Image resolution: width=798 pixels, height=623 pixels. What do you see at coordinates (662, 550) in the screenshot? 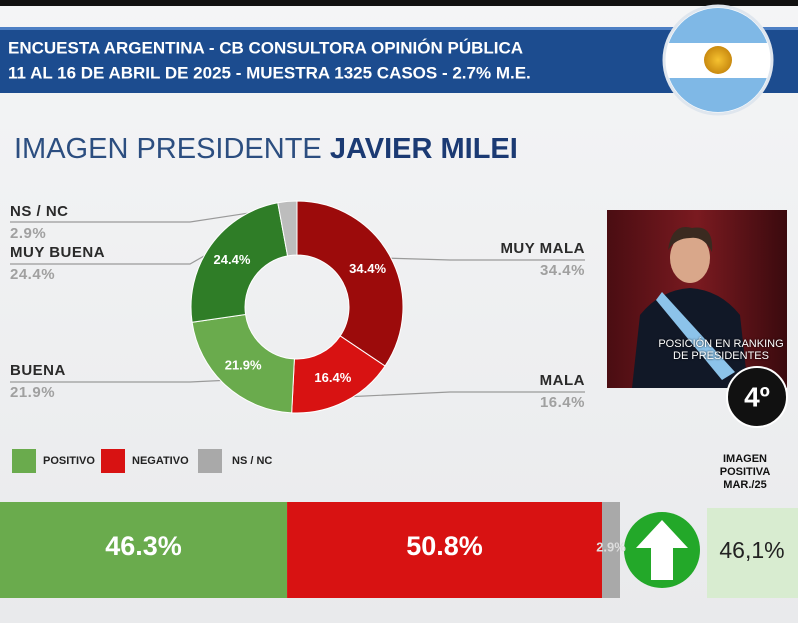
I see `up-arrow` at bounding box center [662, 550].